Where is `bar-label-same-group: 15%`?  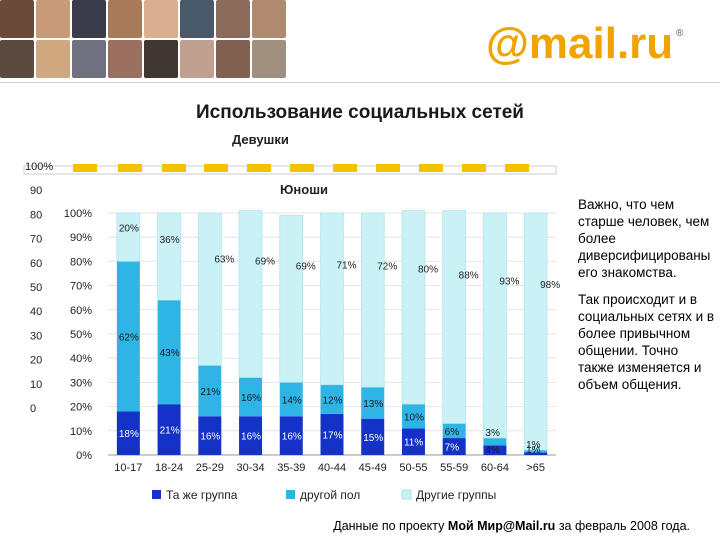 bar-label-same-group: 15% is located at coordinates (373, 438).